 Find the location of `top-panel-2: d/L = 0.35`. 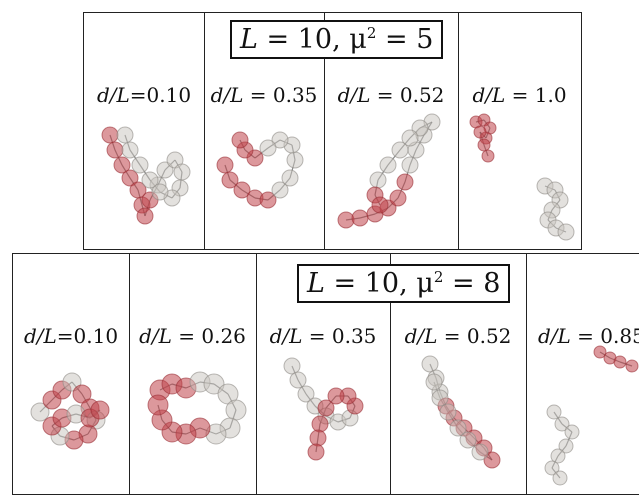

top-panel-2: d/L = 0.35 is located at coordinates (264, 131).